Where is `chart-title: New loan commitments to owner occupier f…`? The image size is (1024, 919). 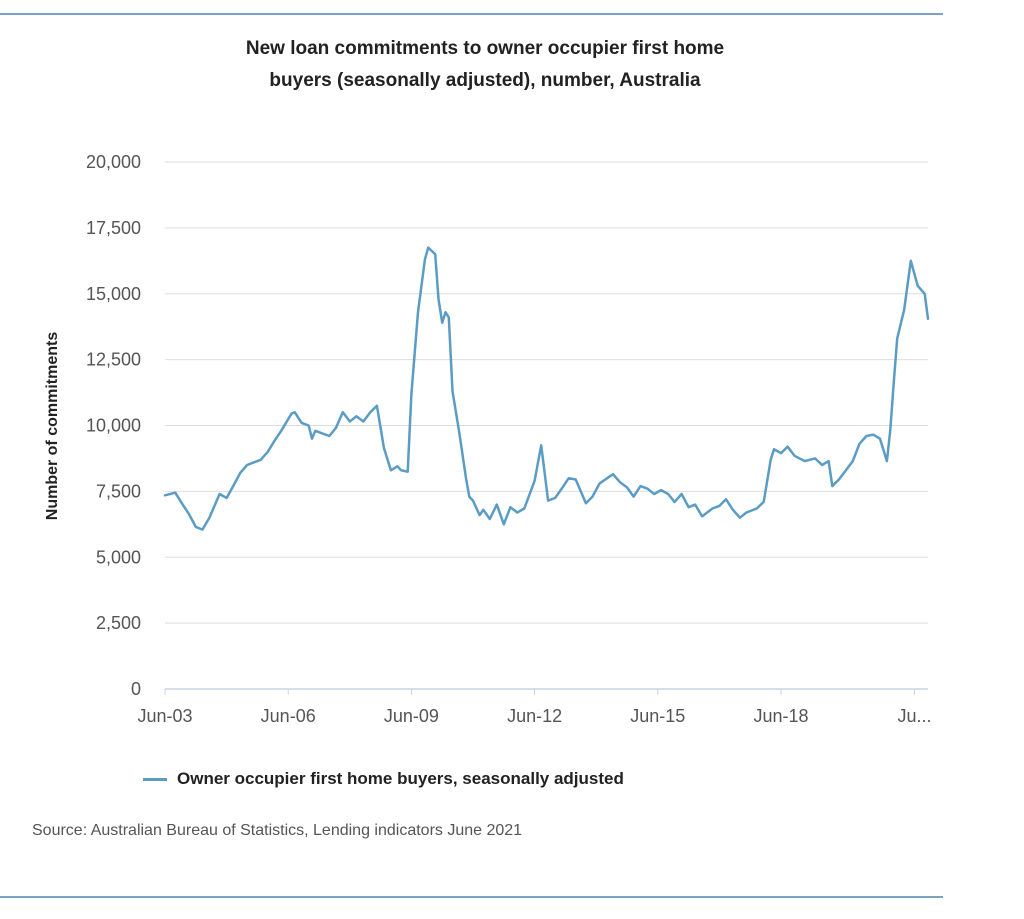
chart-title: New loan commitments to owner occupier f… is located at coordinates (485, 65).